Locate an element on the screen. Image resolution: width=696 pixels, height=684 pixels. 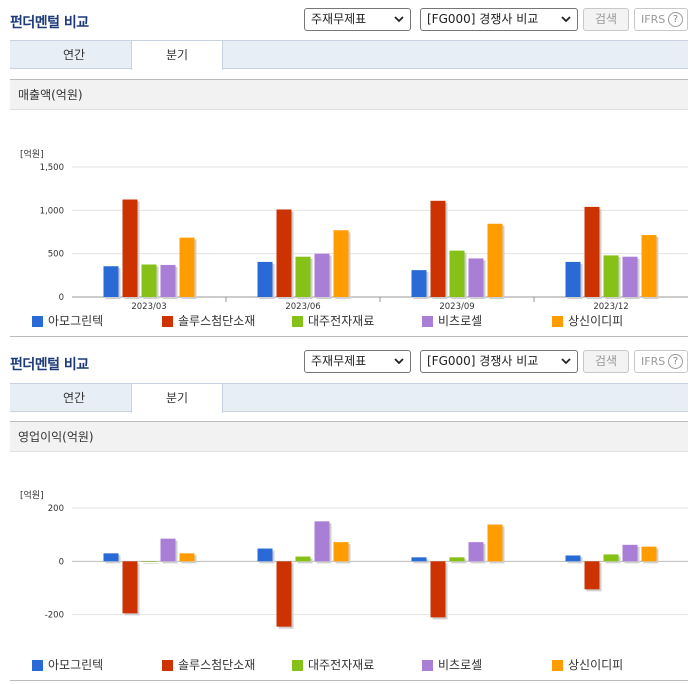
help-icon: ? is located at coordinates (675, 19).